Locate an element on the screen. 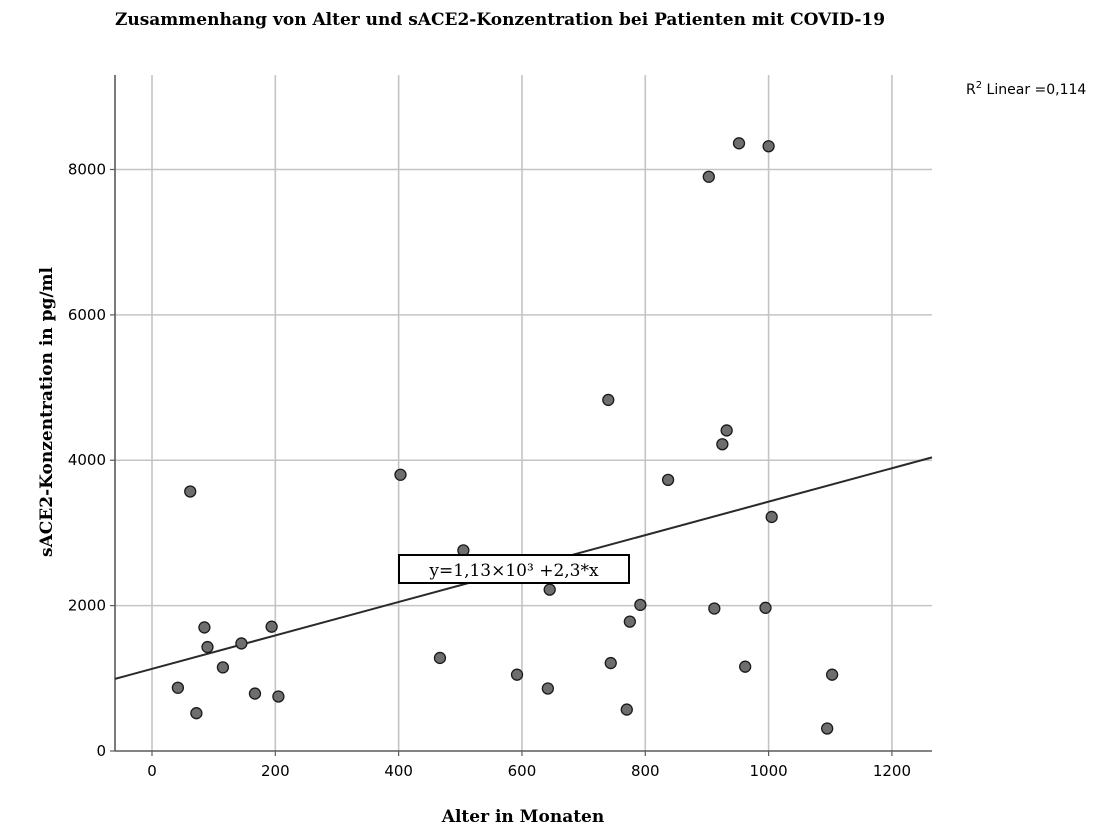  y-tick-label: 0 is located at coordinates (101, 751).